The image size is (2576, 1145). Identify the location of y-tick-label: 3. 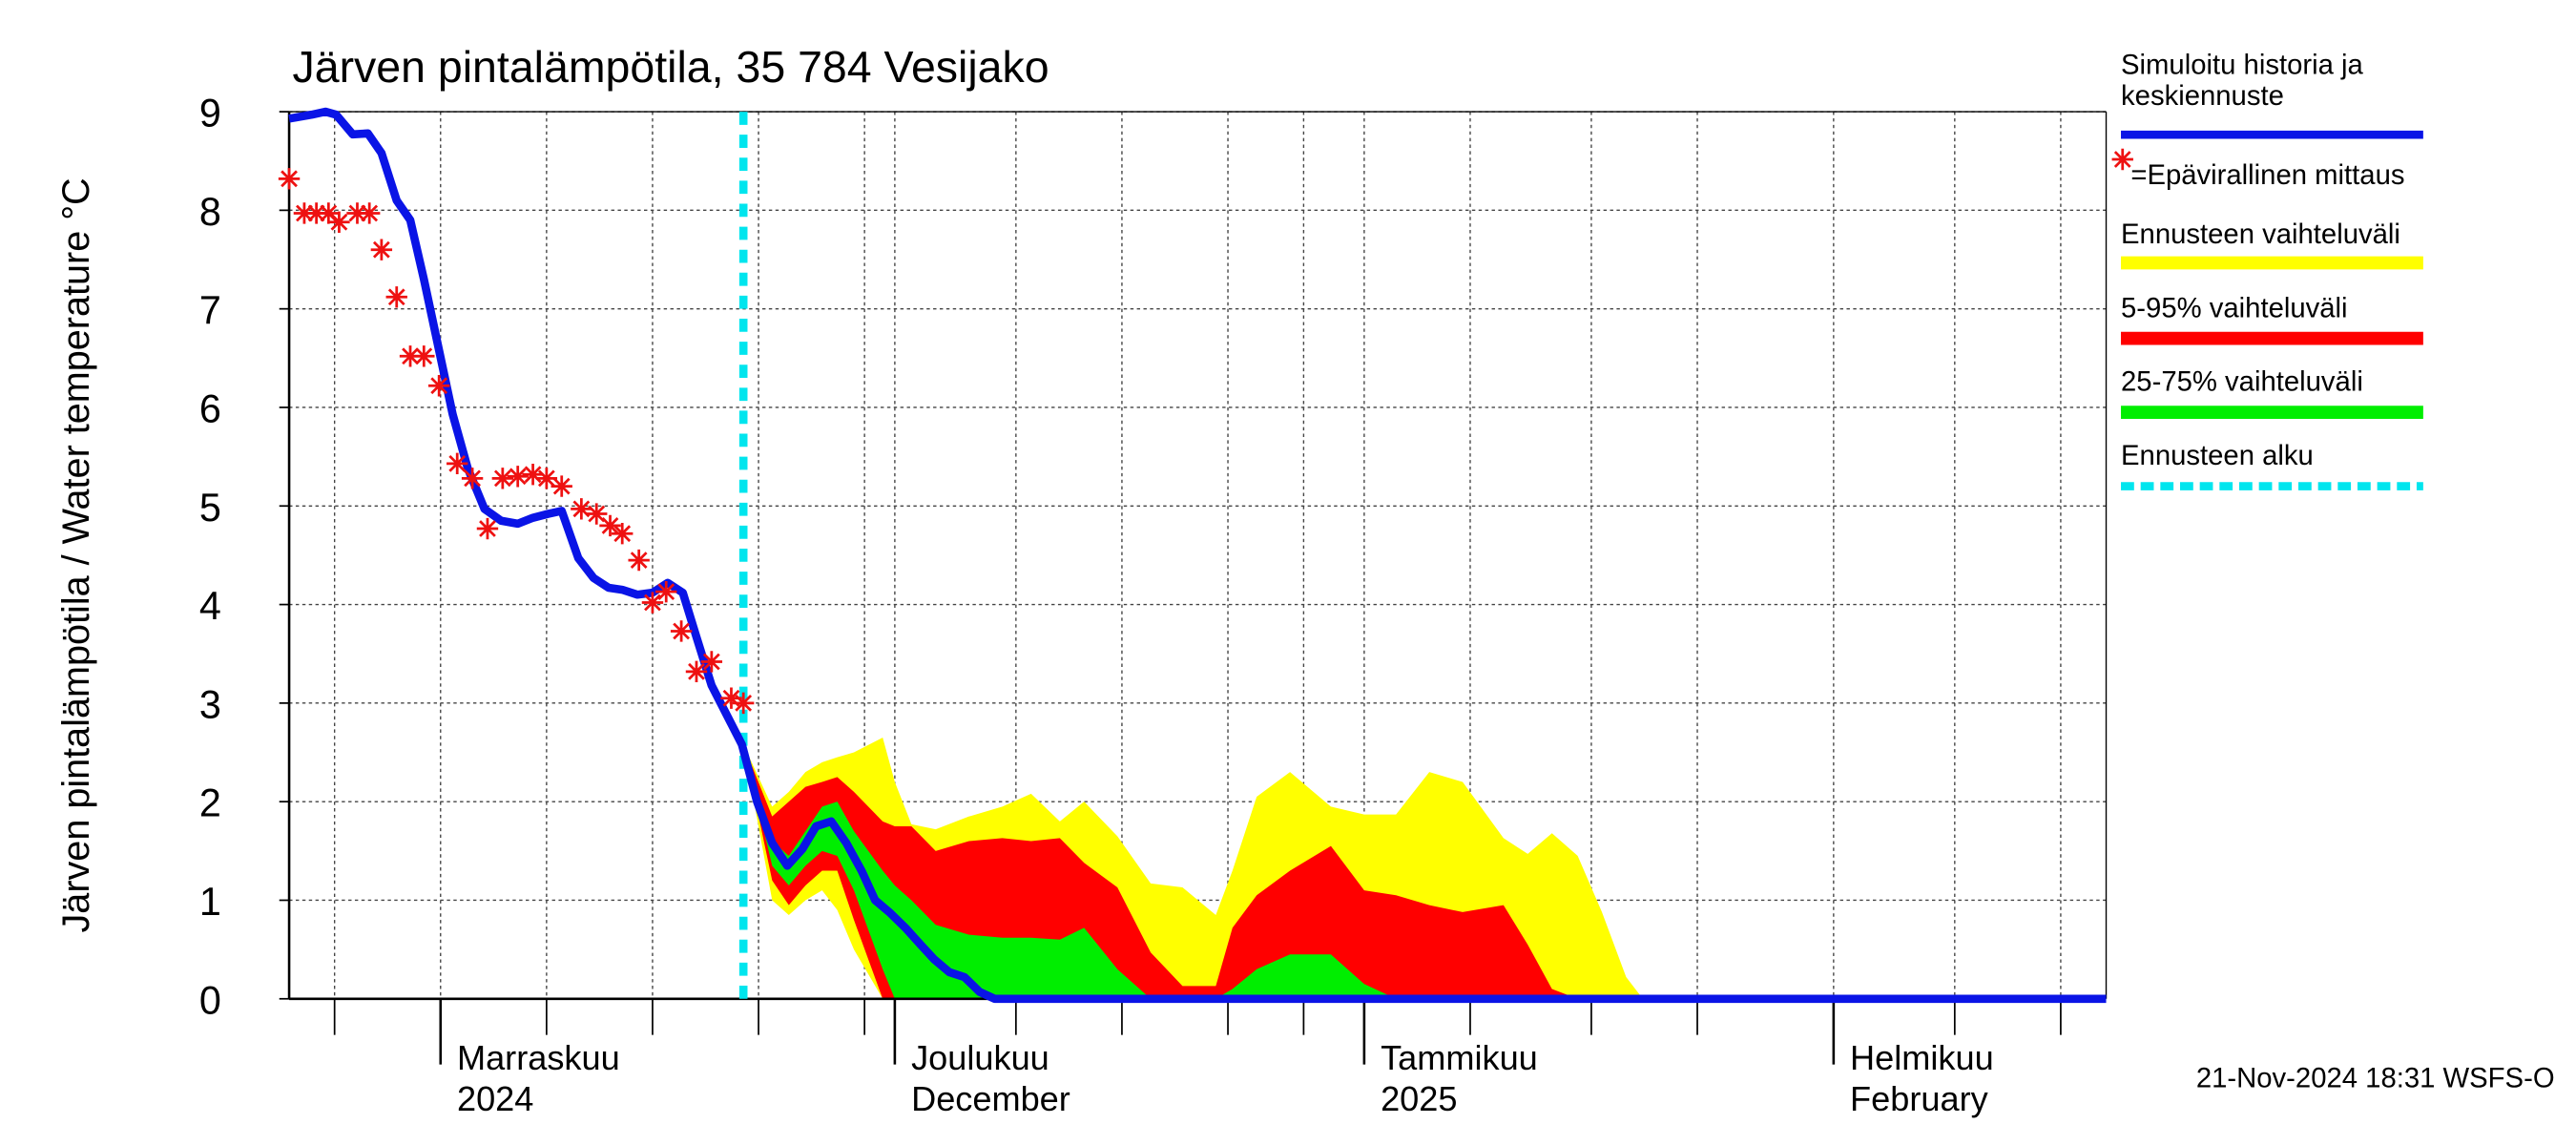
(210, 704).